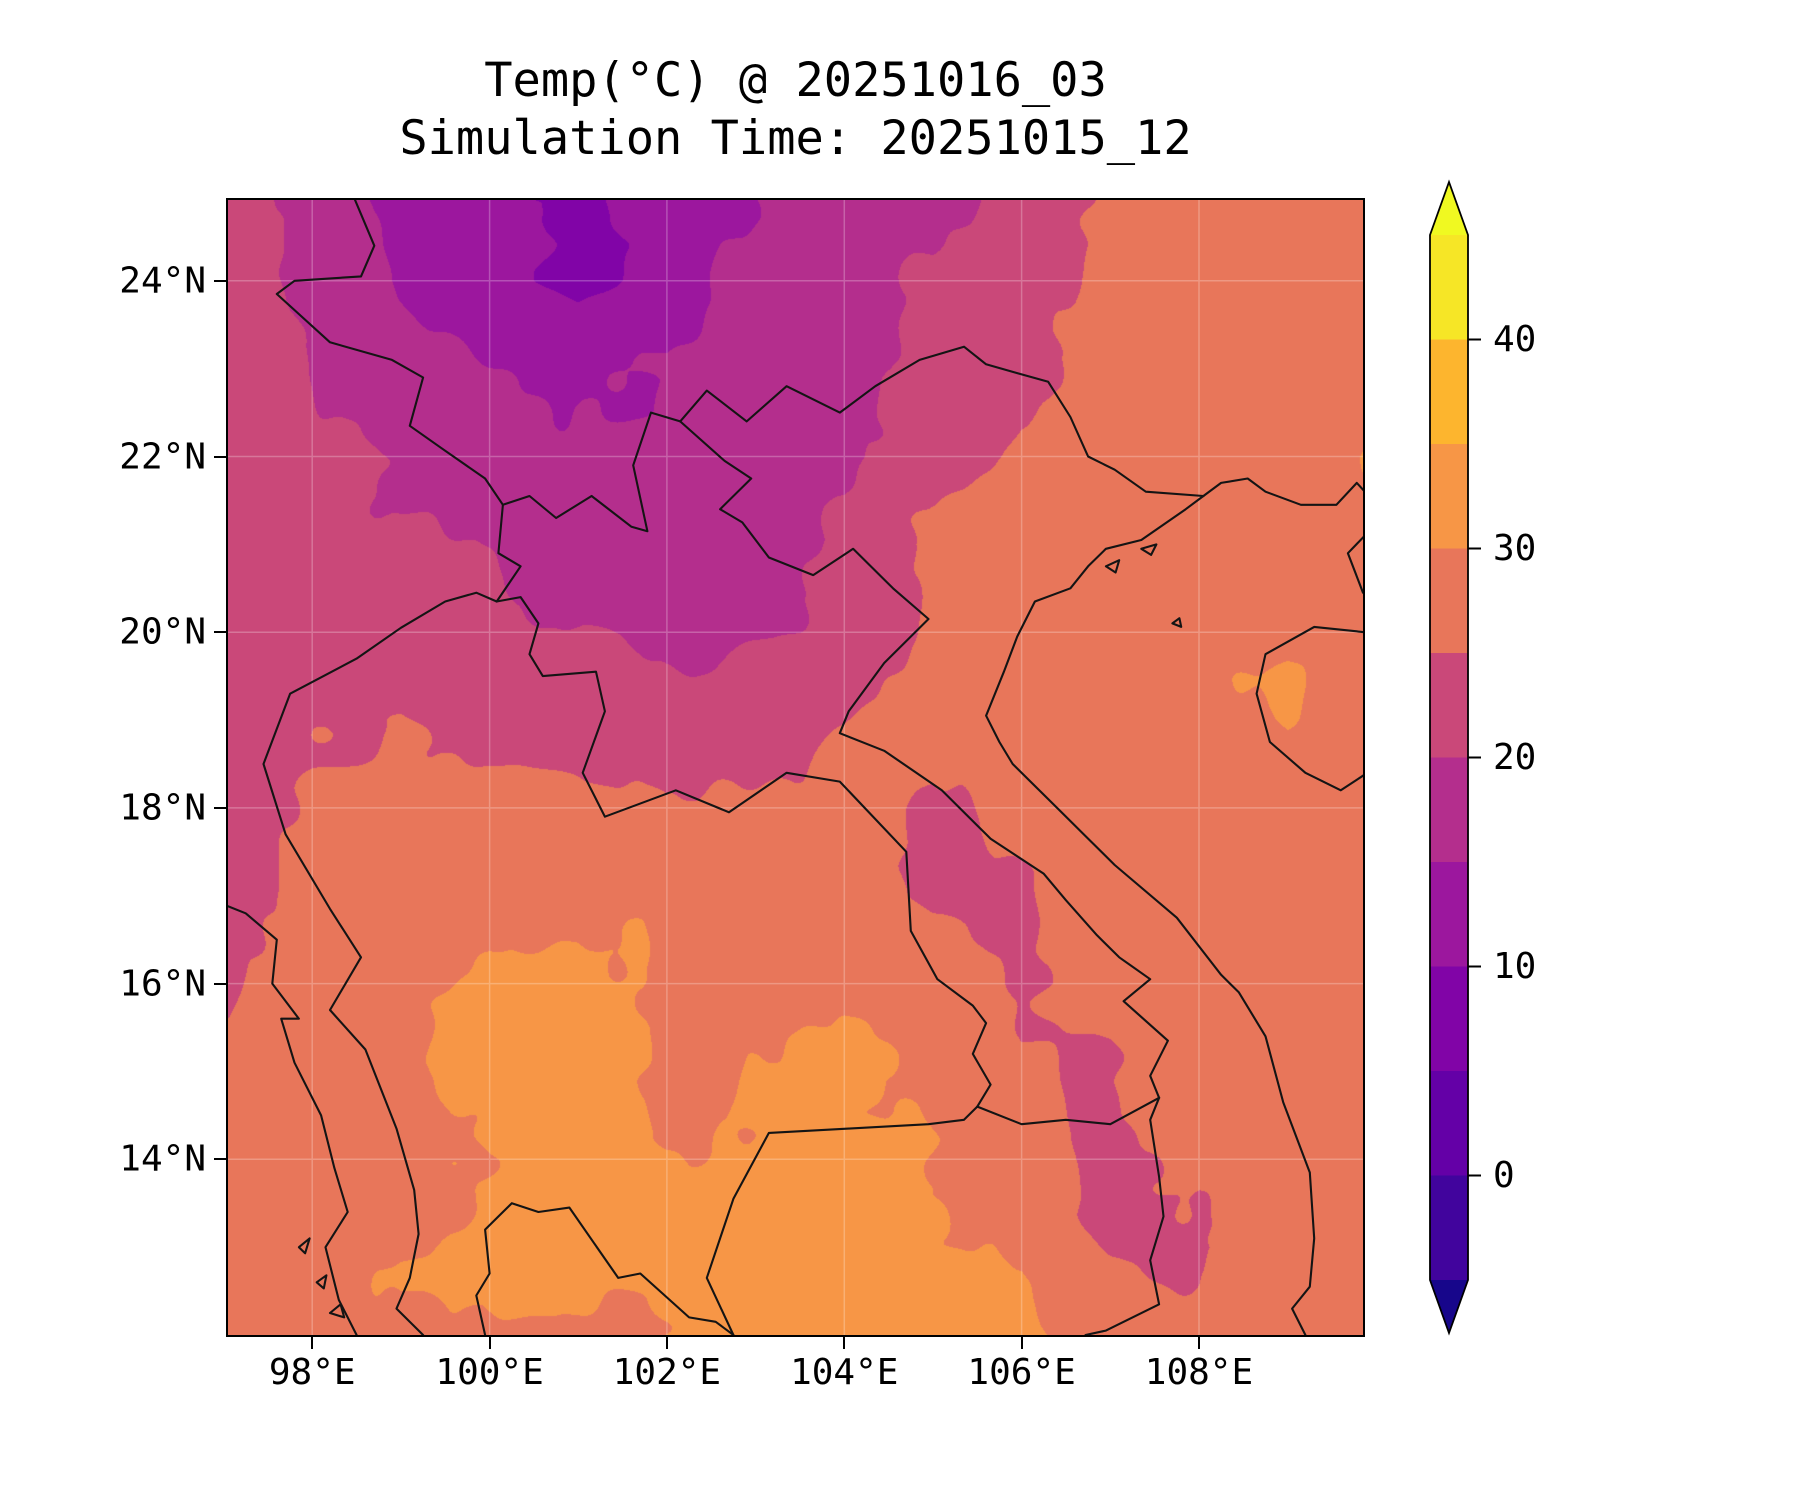 This screenshot has height=1500, width=1800. I want to click on colorbar: 0 10 20 30 40, so click(1482, 757).